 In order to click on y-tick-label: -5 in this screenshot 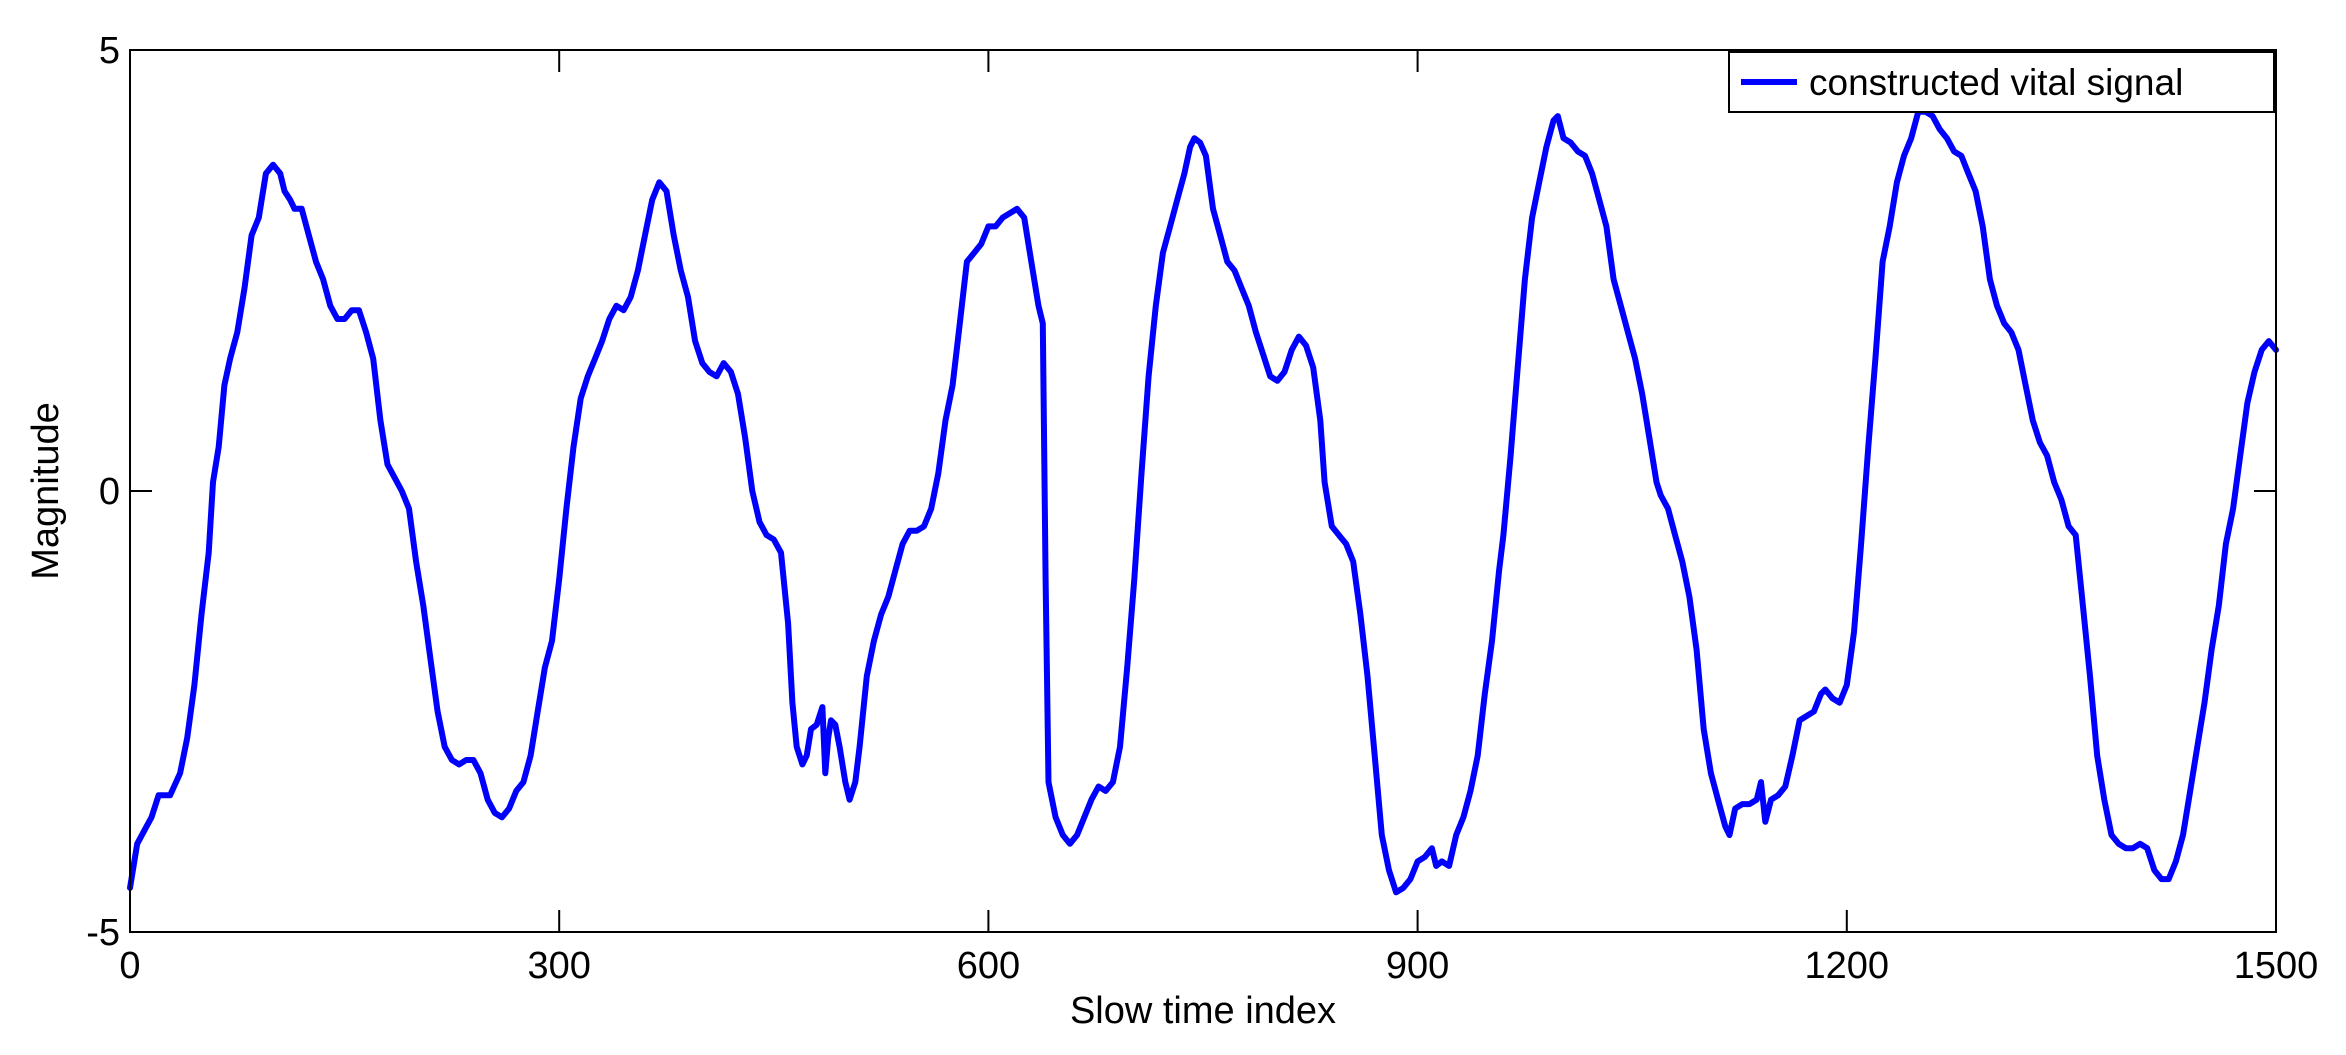, I will do `click(103, 933)`.